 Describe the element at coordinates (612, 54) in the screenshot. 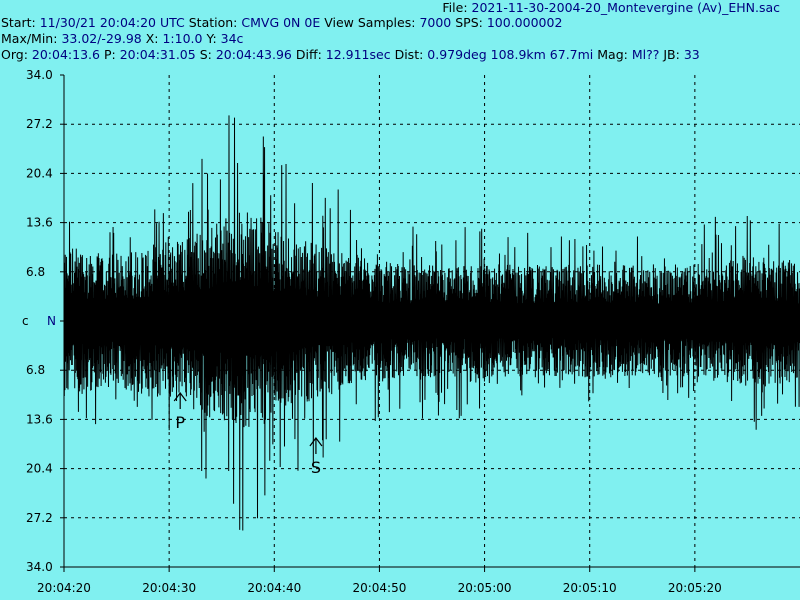

I see `mag-label: Mag:` at that location.